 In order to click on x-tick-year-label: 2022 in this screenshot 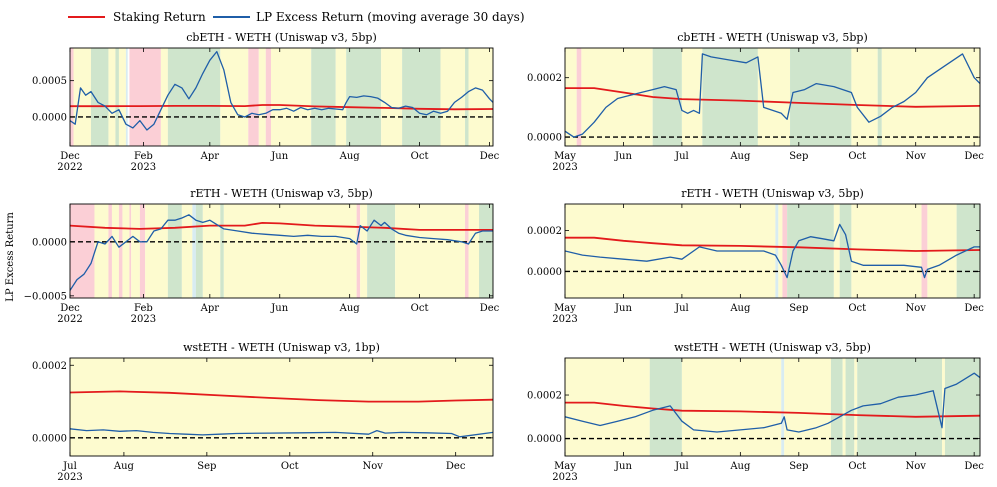, I will do `click(69, 167)`.